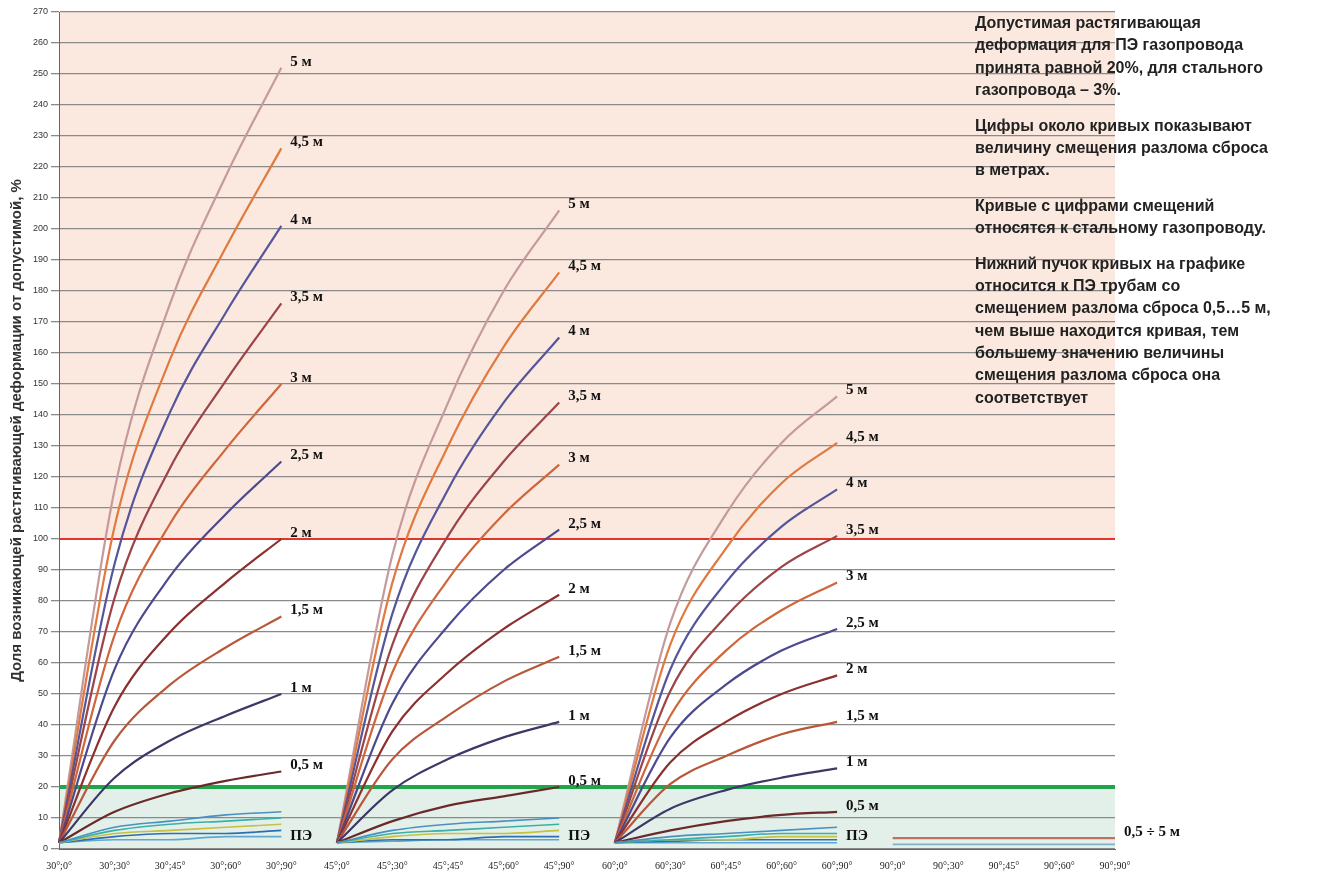 The image size is (1325, 879). I want to click on x-tick-label: 45°;30°, so click(392, 865).